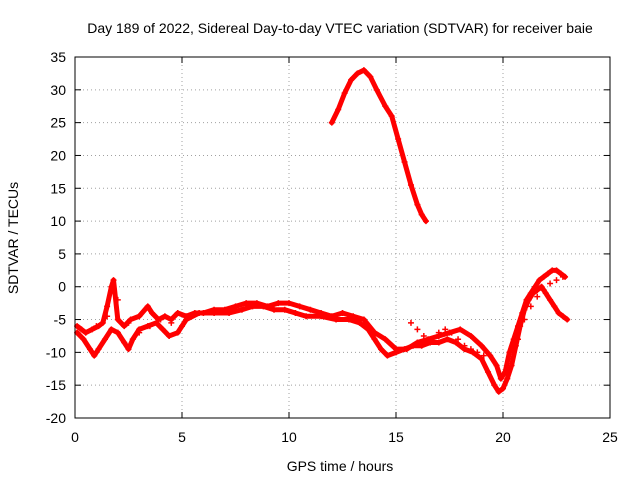  Describe the element at coordinates (396, 437) in the screenshot. I see `x-tick-label: 15` at that location.